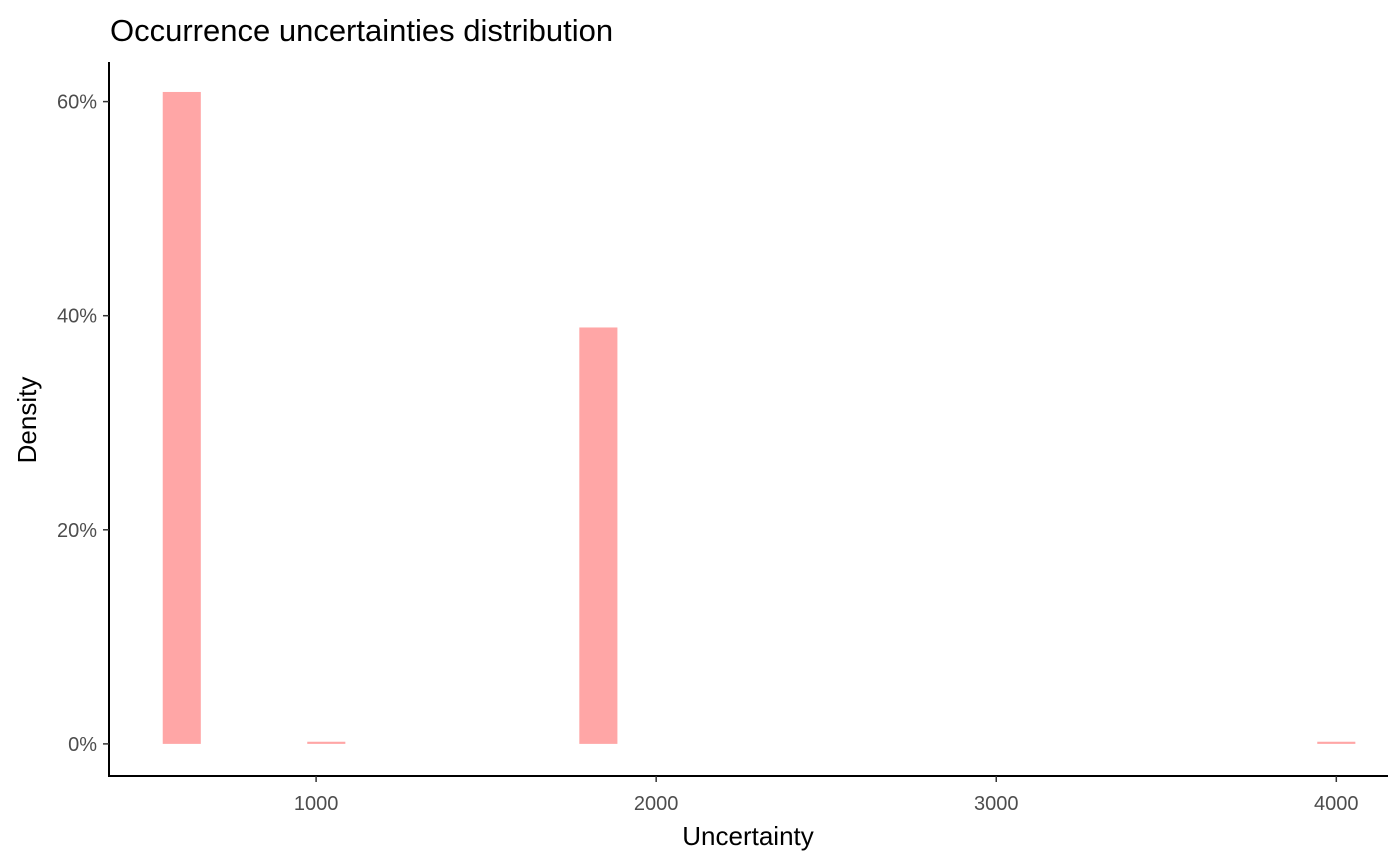  Describe the element at coordinates (77, 103) in the screenshot. I see `y-tick-label: 60%` at that location.